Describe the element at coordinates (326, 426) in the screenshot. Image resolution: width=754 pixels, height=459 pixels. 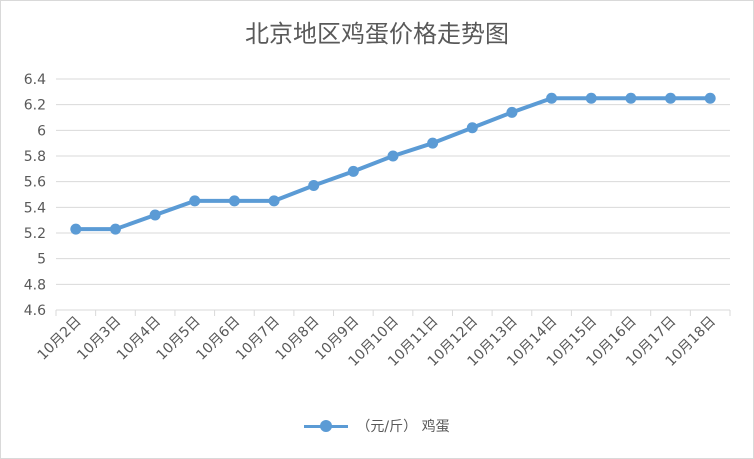
I see `legend-marker` at that location.